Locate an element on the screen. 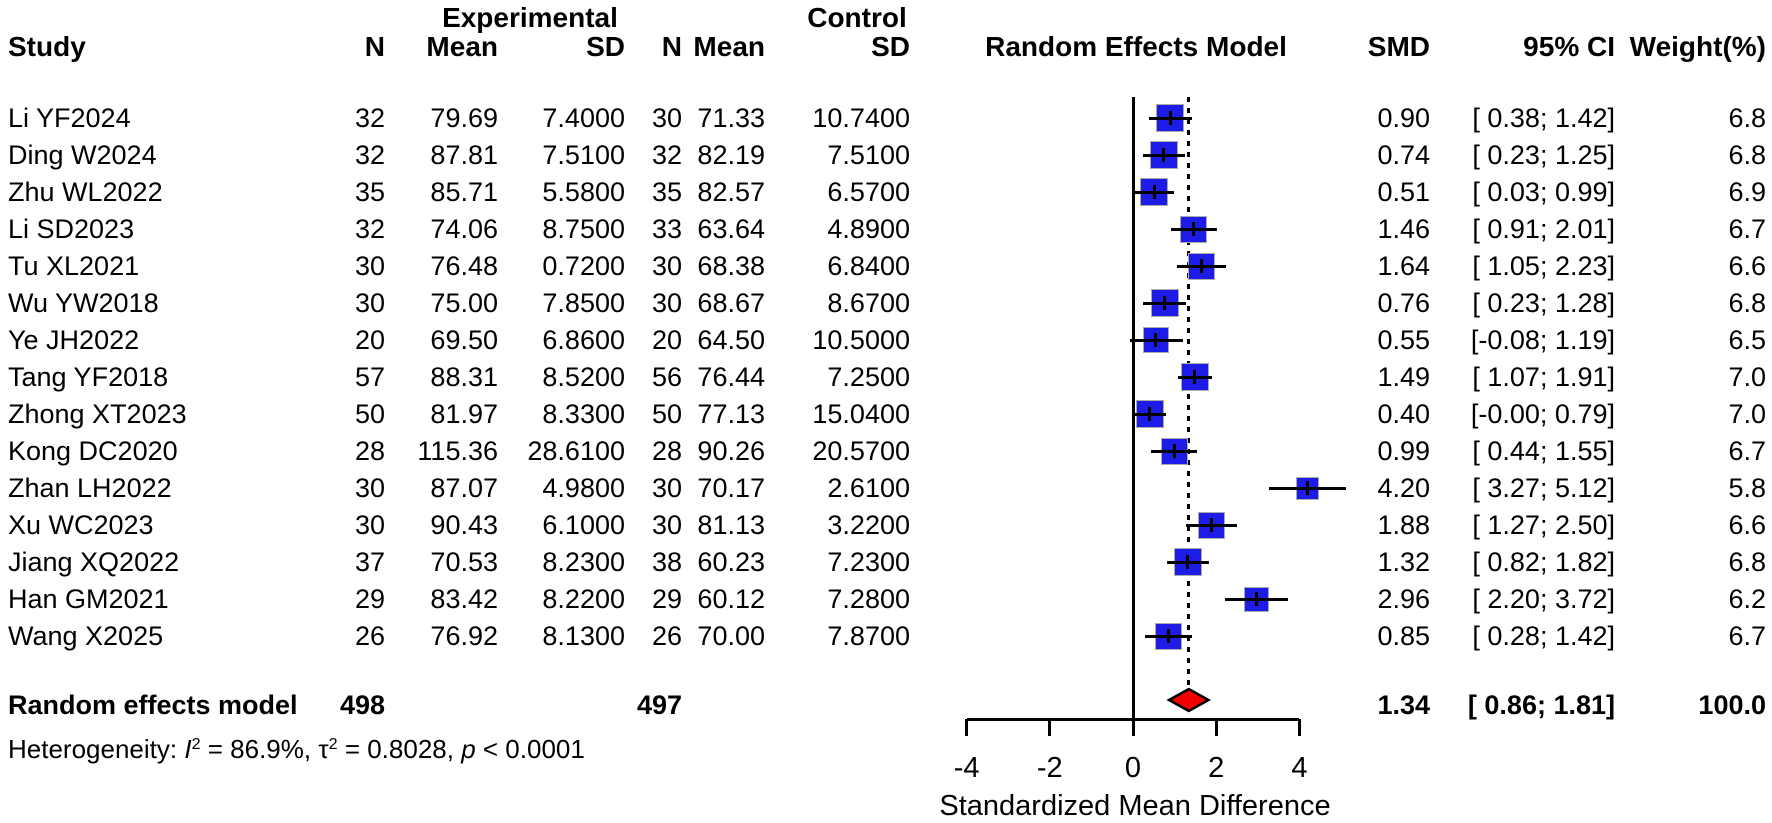  ci-value: [ 3.27; 5.12] is located at coordinates (1543, 488).